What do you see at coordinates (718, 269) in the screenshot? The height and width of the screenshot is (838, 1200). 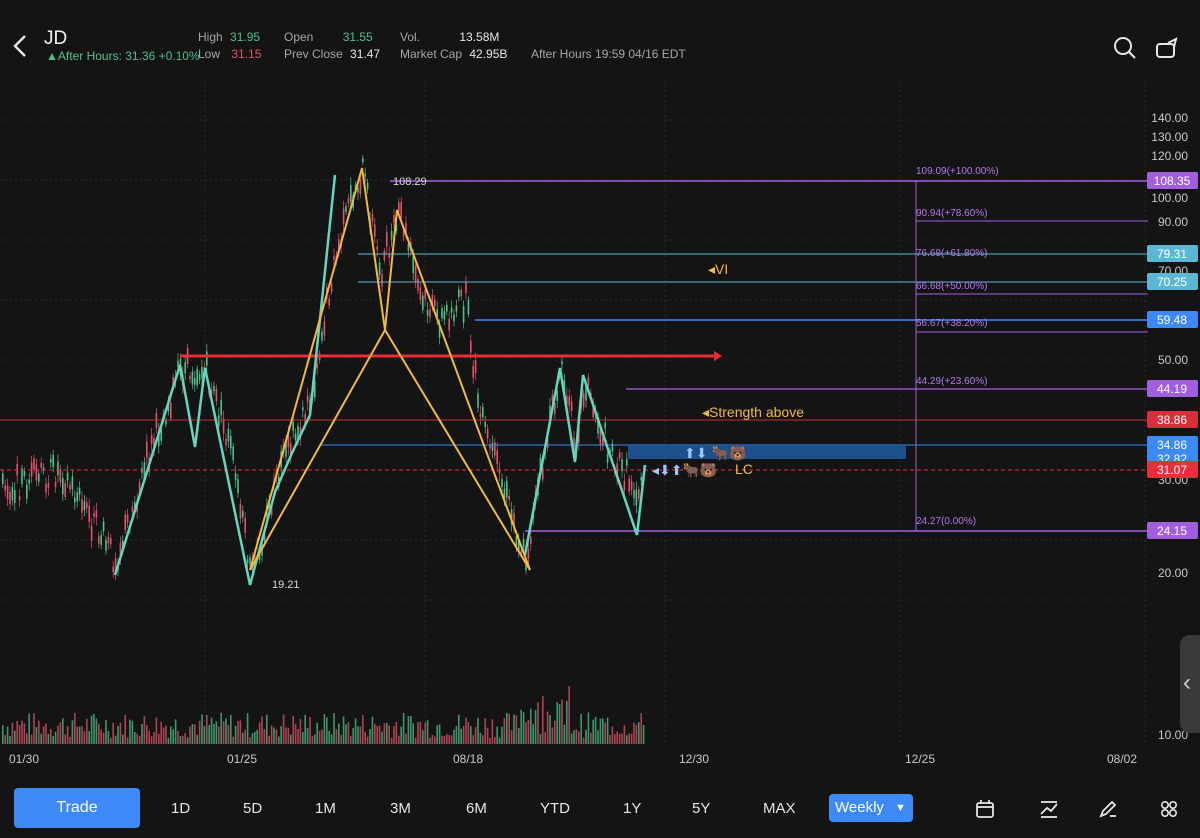 I see `annotation-vi: ◂VI` at bounding box center [718, 269].